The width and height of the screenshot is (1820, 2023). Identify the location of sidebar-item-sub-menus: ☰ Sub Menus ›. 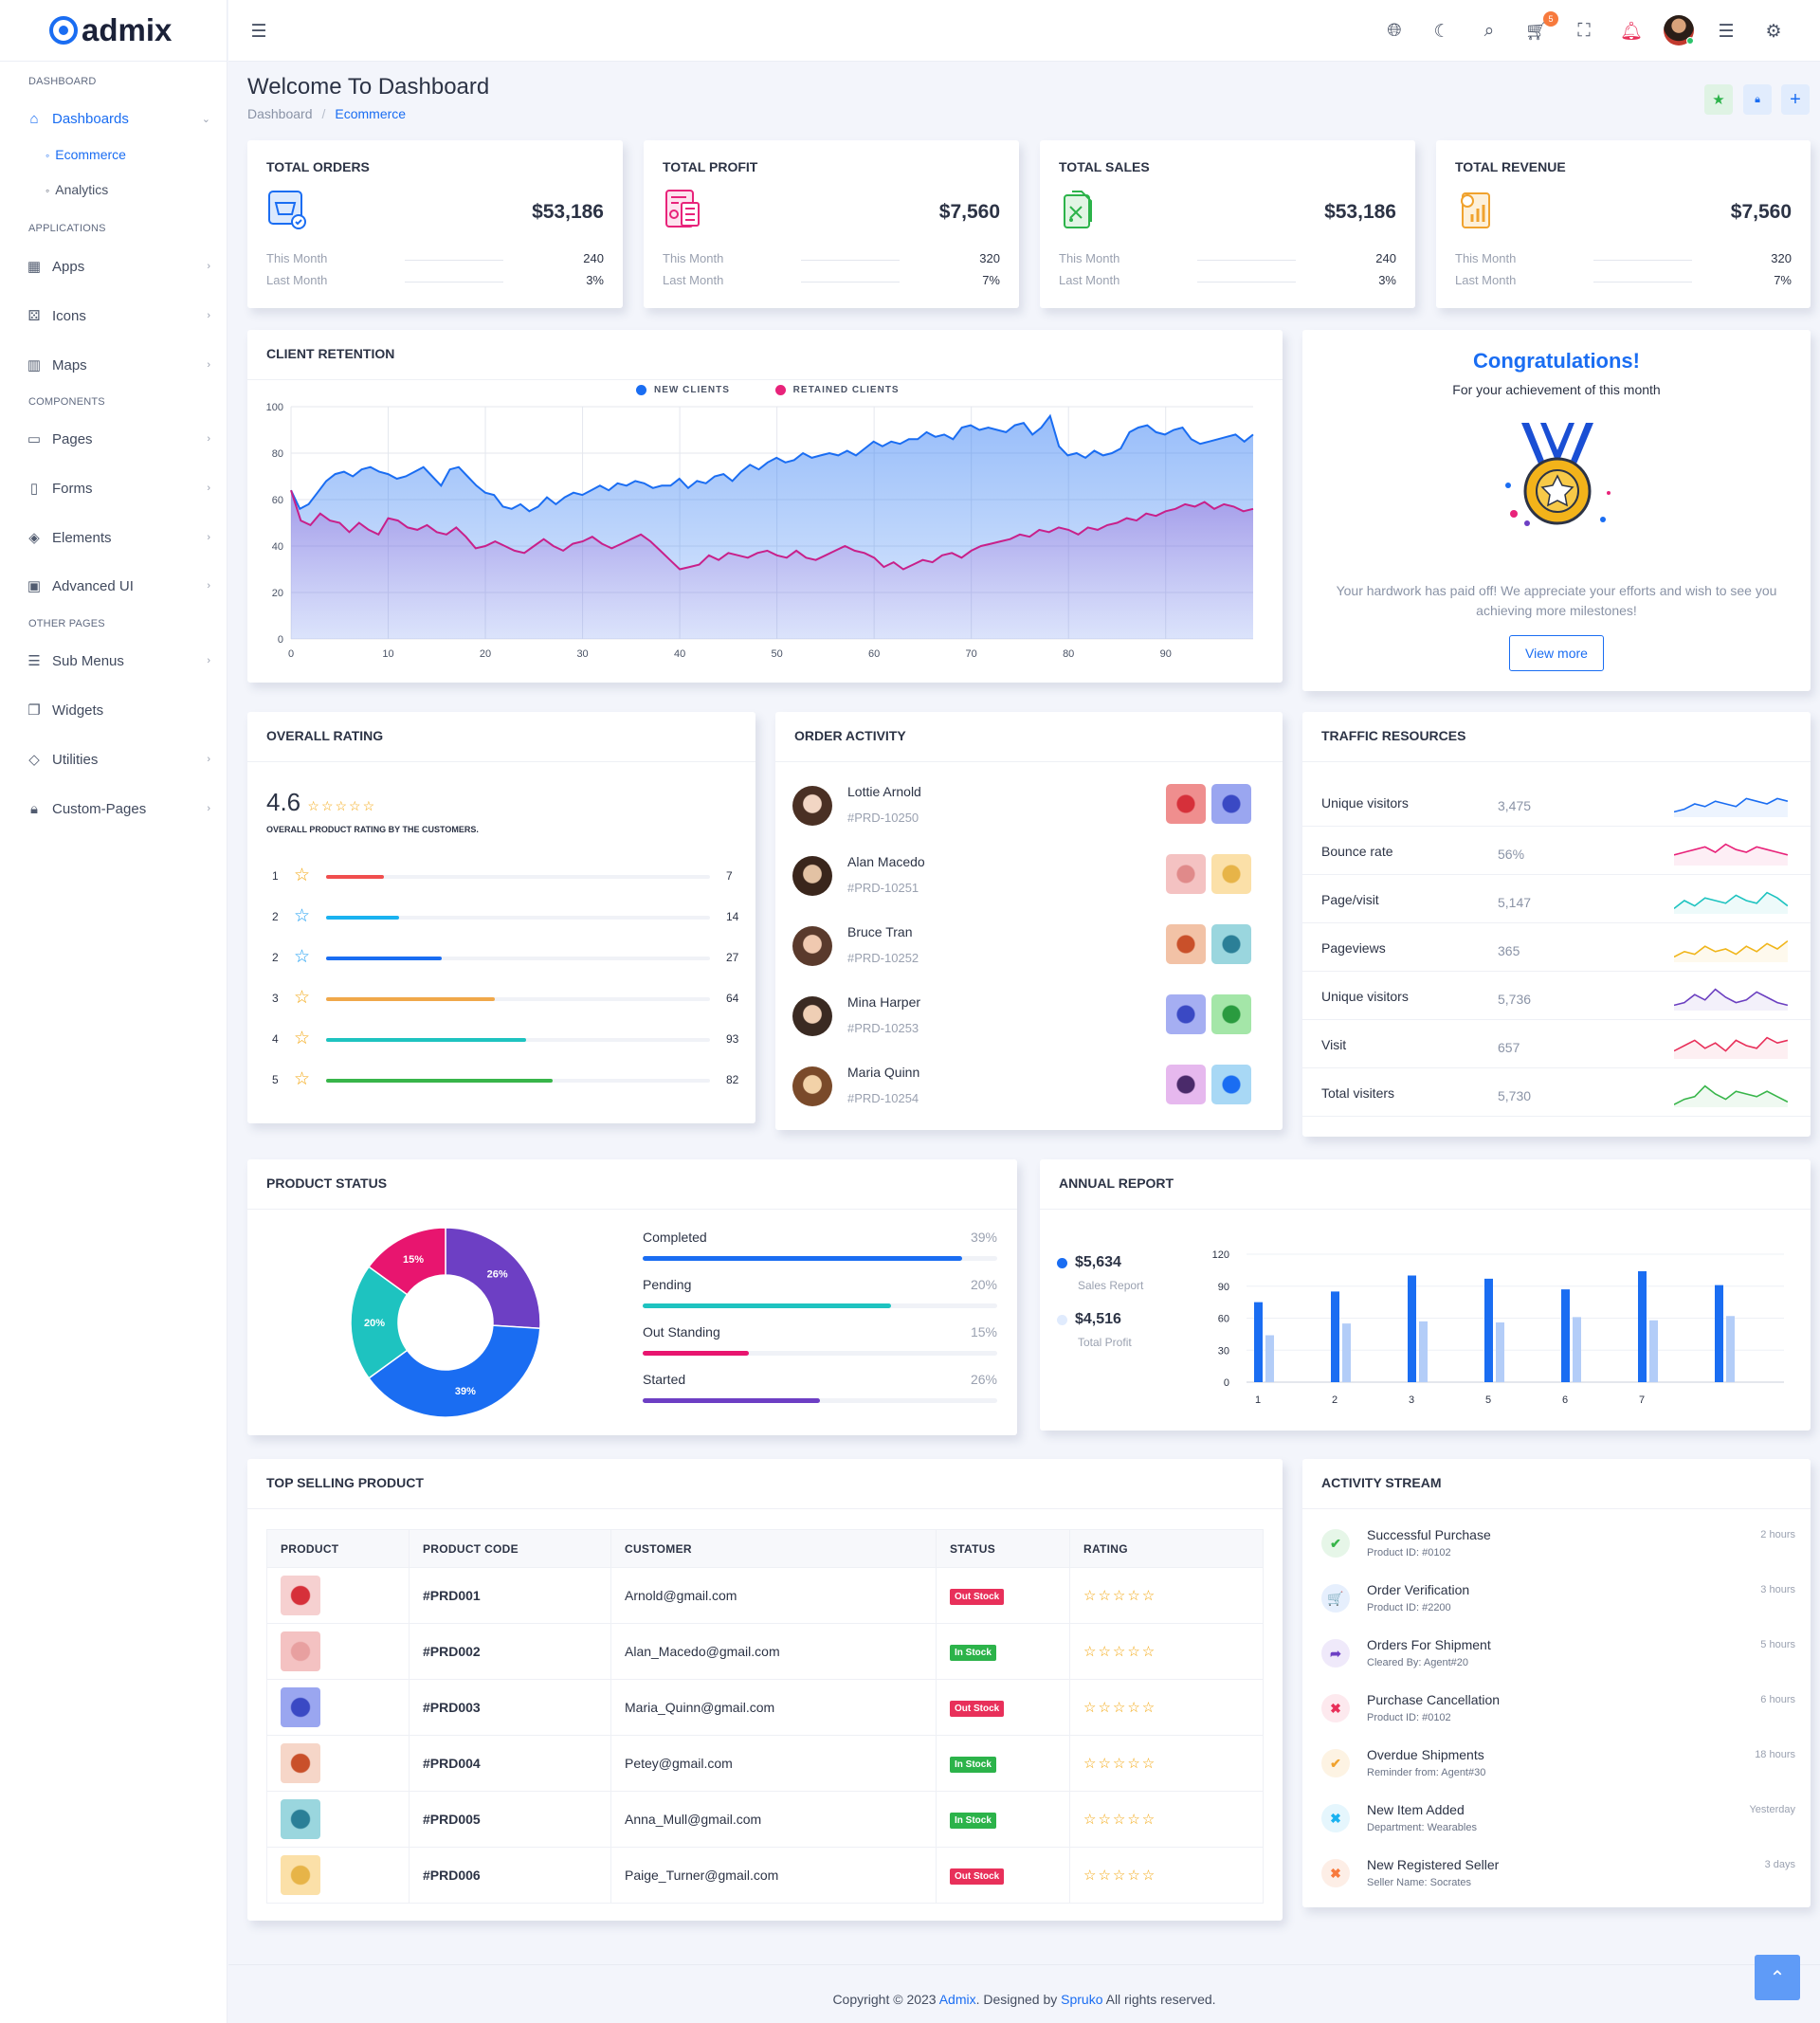
(119, 660).